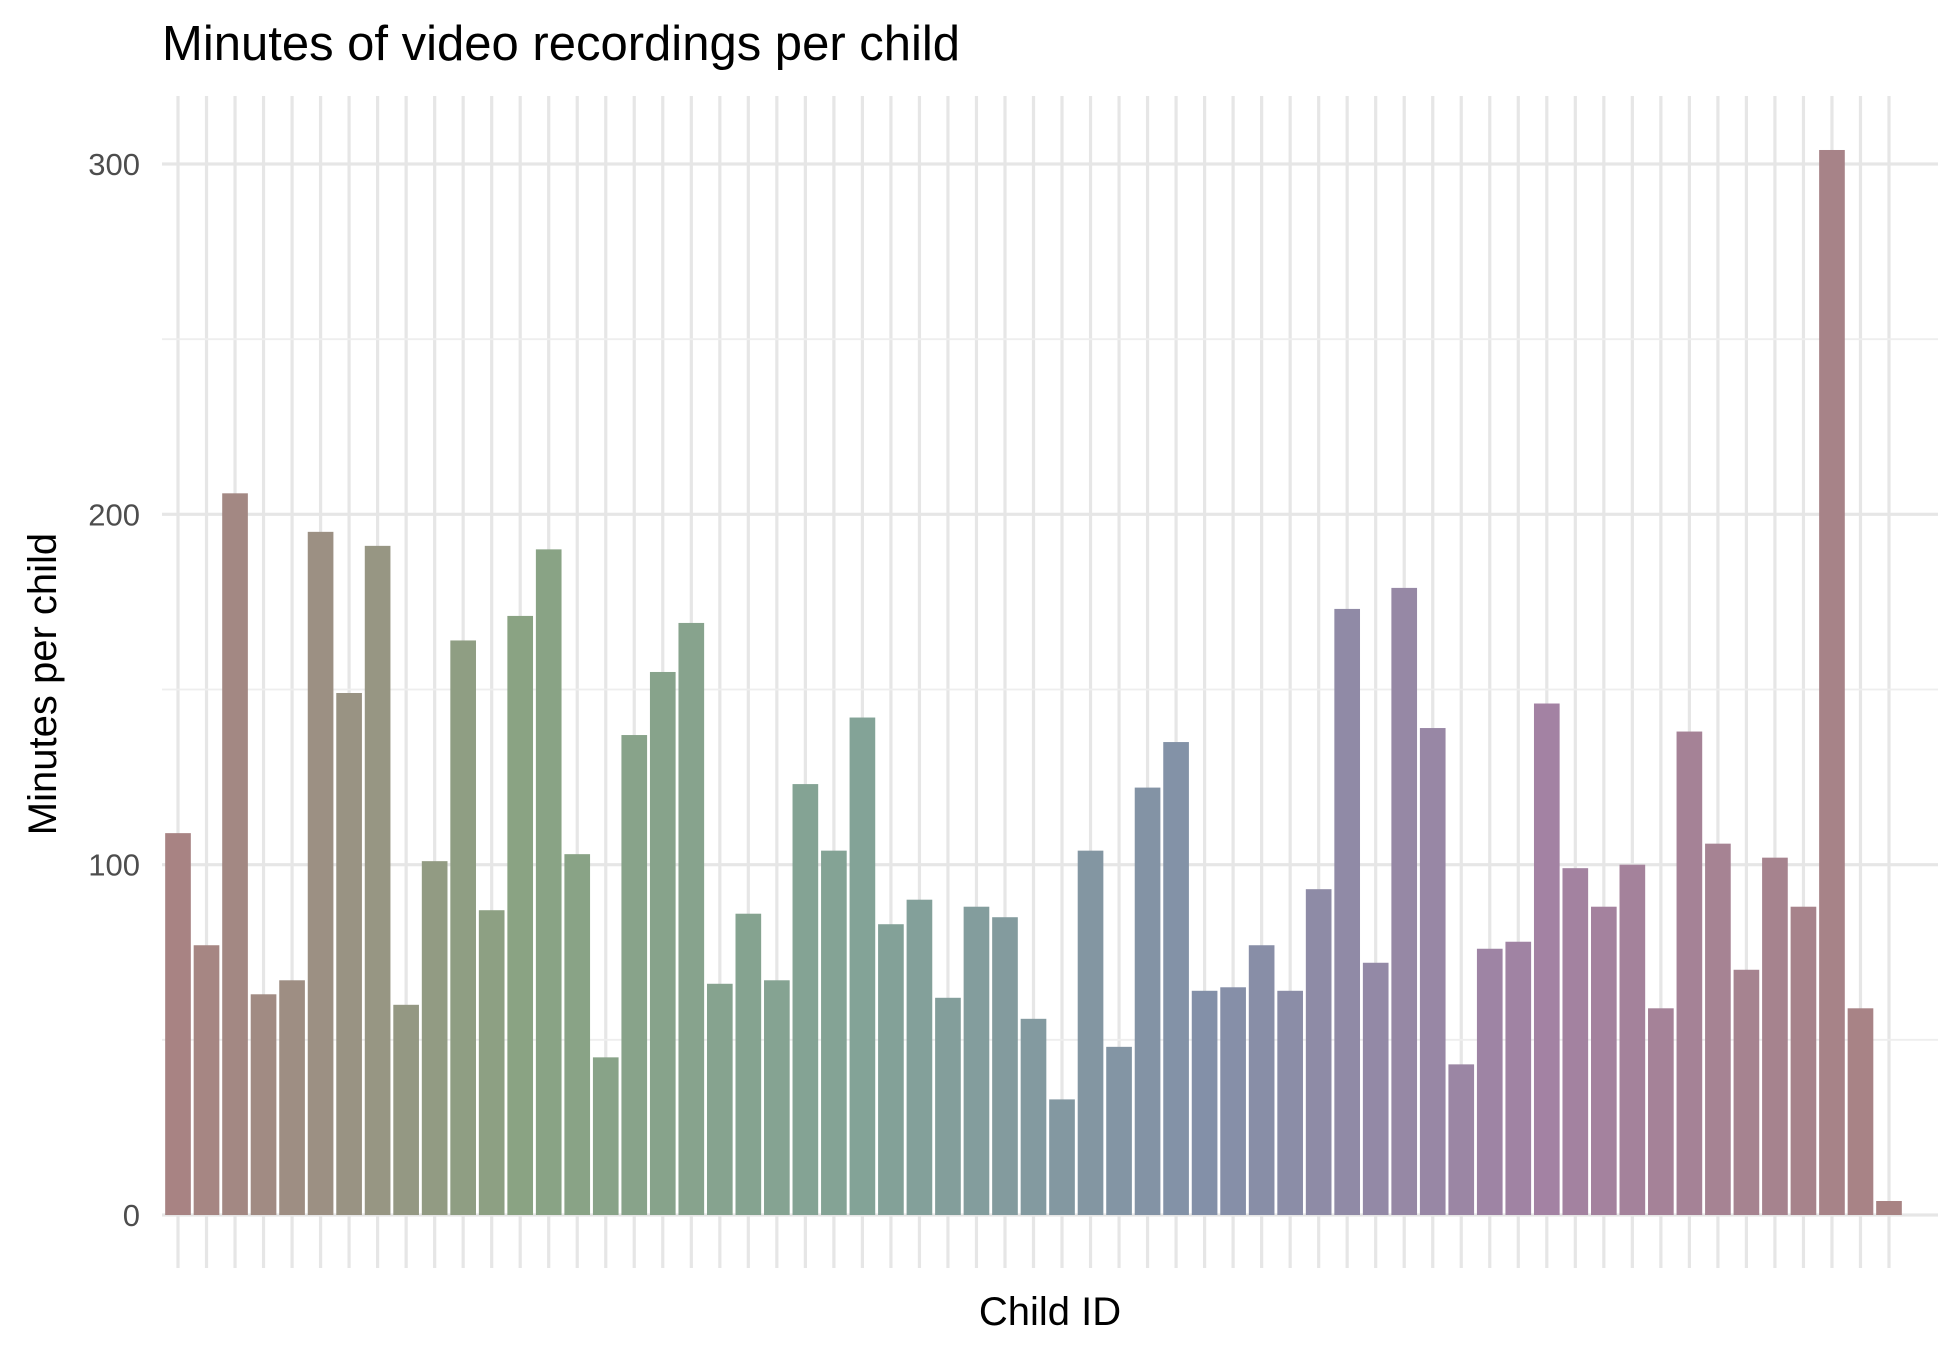  Describe the element at coordinates (114, 690) in the screenshot. I see `y-axis-ticks: 0 100 200 300` at that location.